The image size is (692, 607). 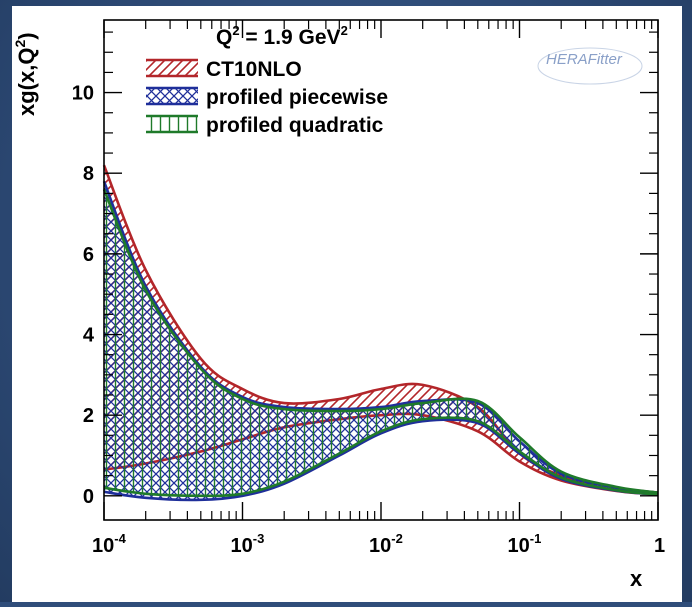 What do you see at coordinates (88, 174) in the screenshot?
I see `y-tick-label: 8` at bounding box center [88, 174].